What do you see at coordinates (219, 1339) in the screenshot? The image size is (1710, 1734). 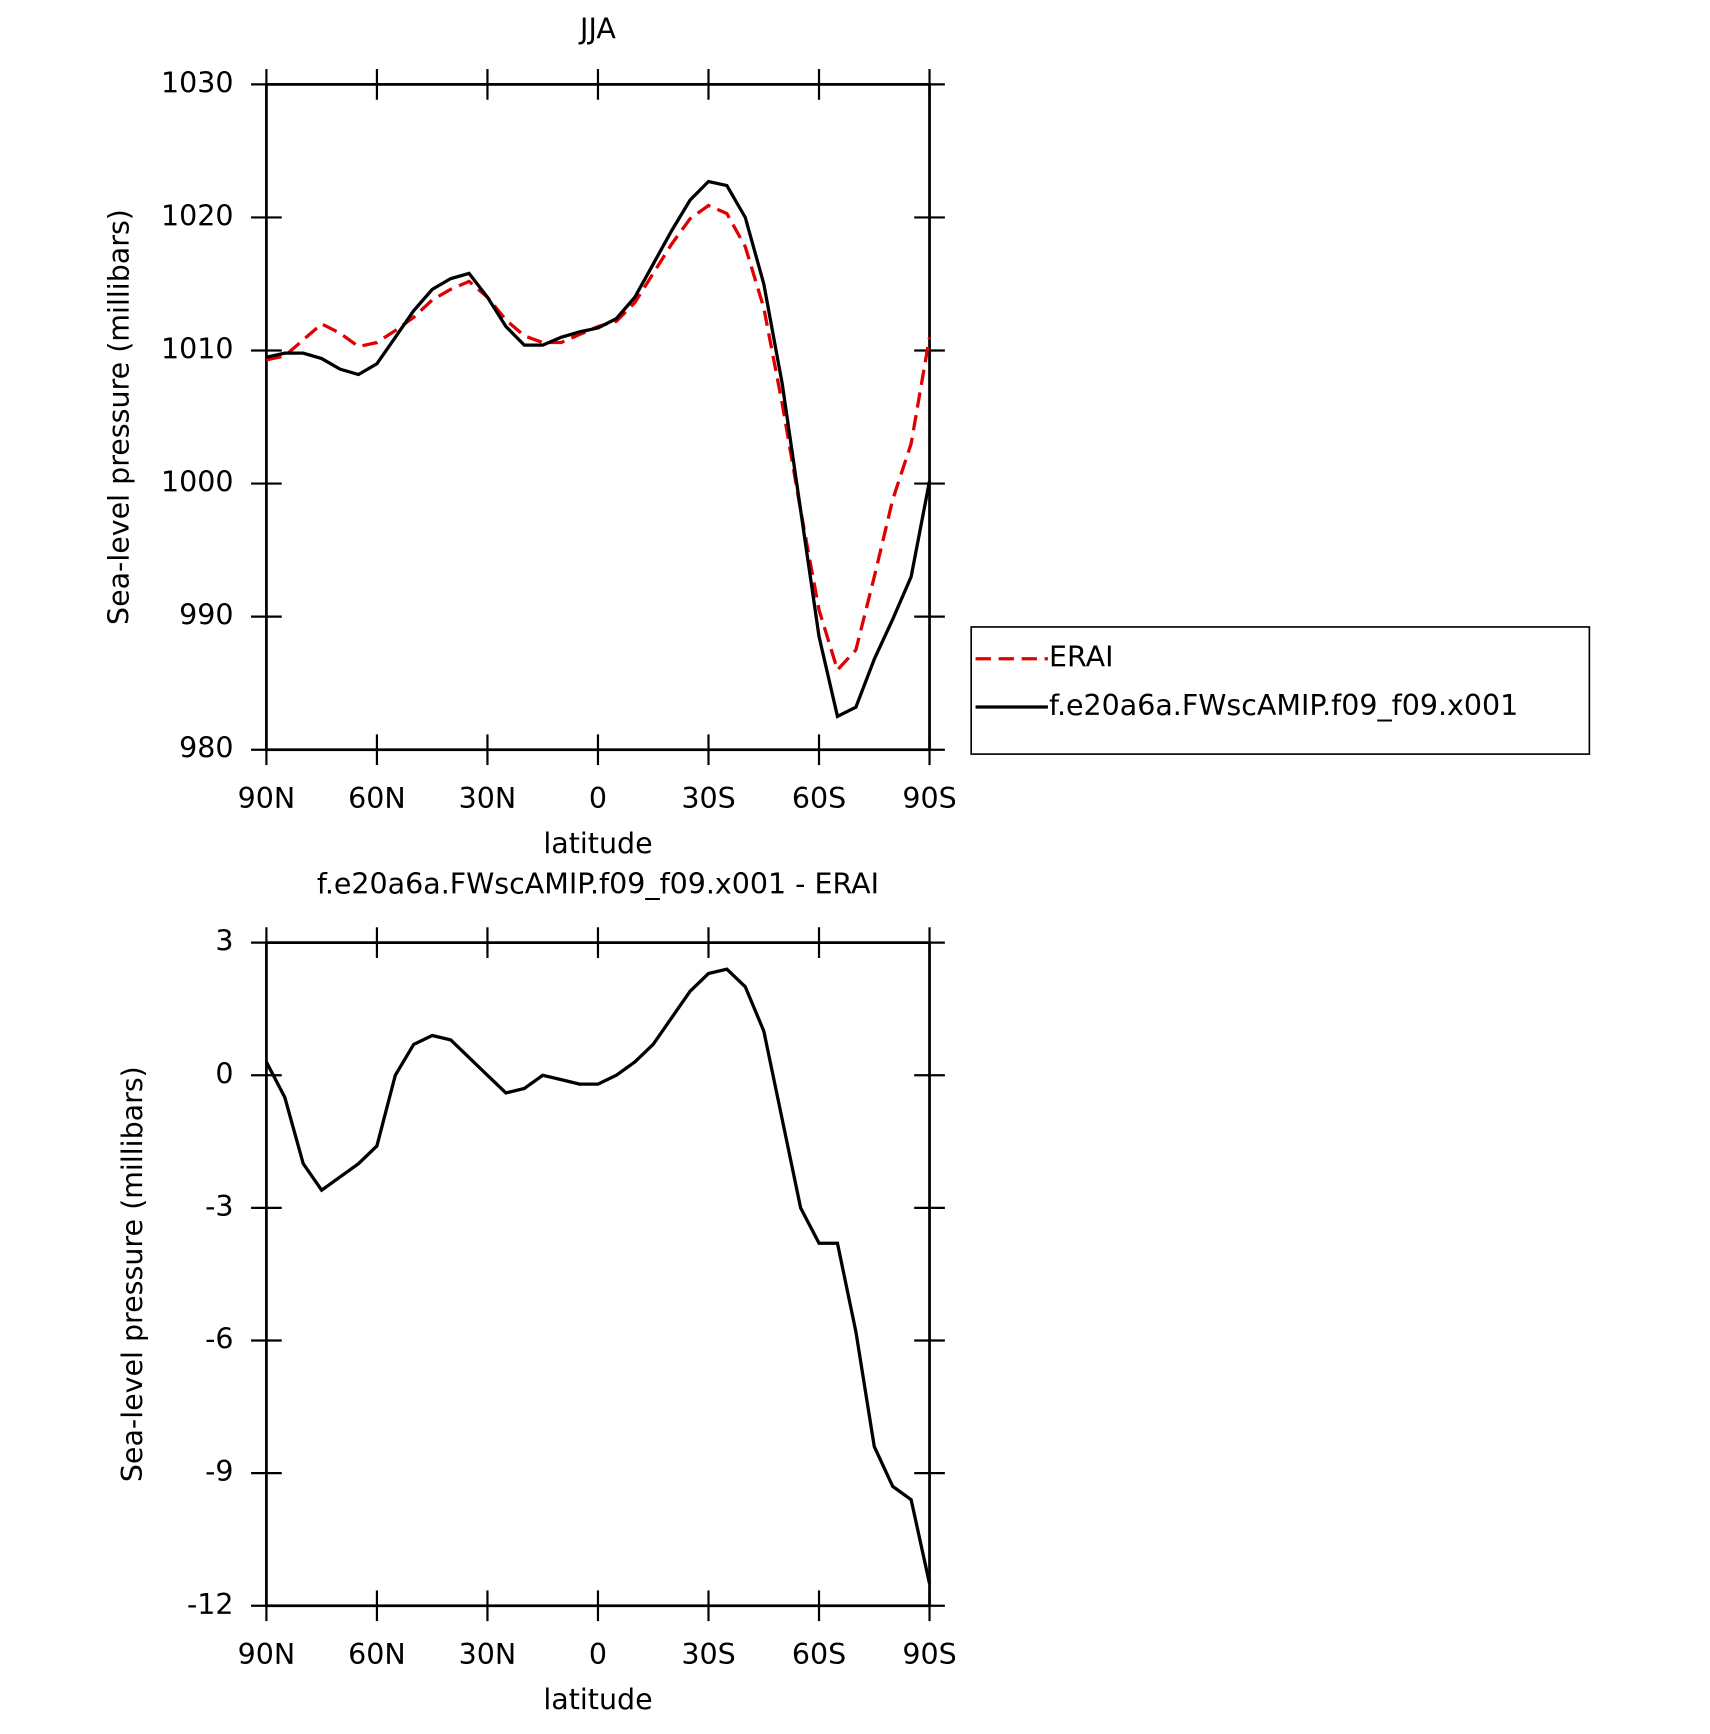 I see `y-tick-label: -6` at bounding box center [219, 1339].